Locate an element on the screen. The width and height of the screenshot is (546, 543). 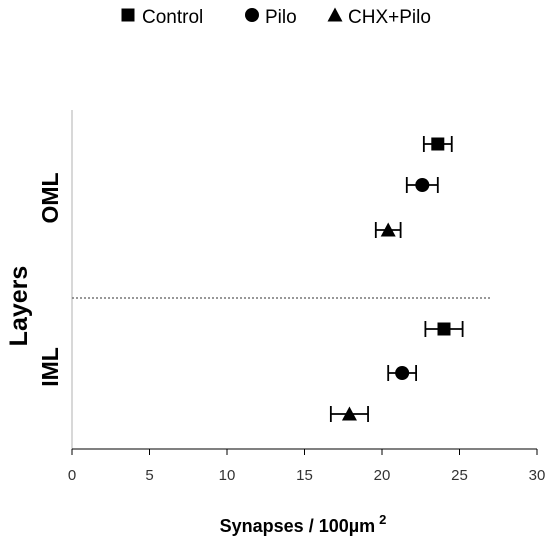
y-axis-title: Layers is located at coordinates (19, 306).